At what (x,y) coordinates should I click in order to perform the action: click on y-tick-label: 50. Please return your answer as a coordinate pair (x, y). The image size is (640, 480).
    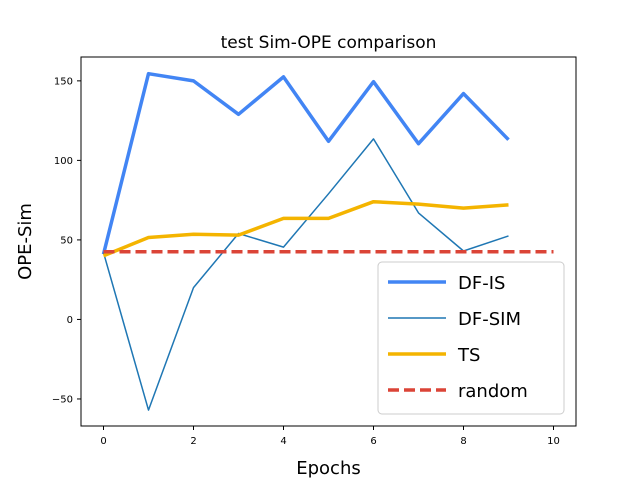
    Looking at the image, I should click on (66, 240).